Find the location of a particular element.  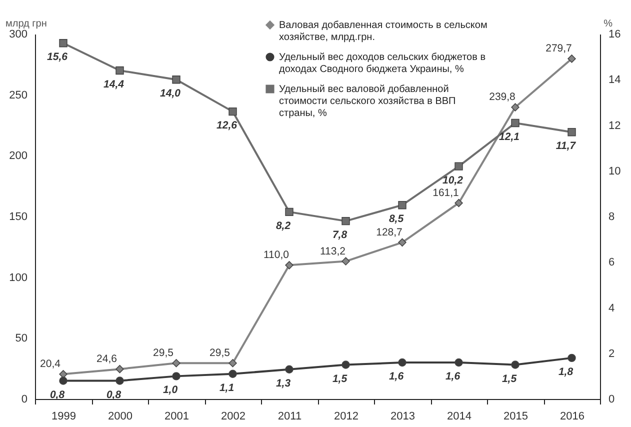

data-label: 1,1 is located at coordinates (226, 388).